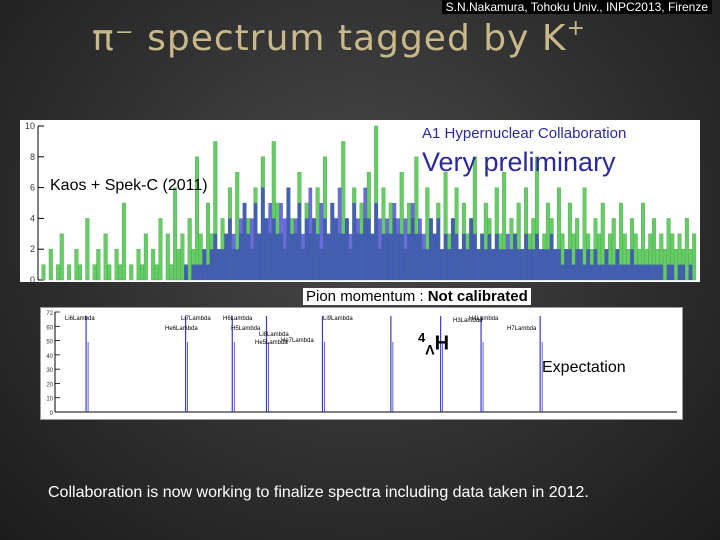  What do you see at coordinates (367, 296) in the screenshot?
I see `pion-prefix: Pion momentum :` at bounding box center [367, 296].